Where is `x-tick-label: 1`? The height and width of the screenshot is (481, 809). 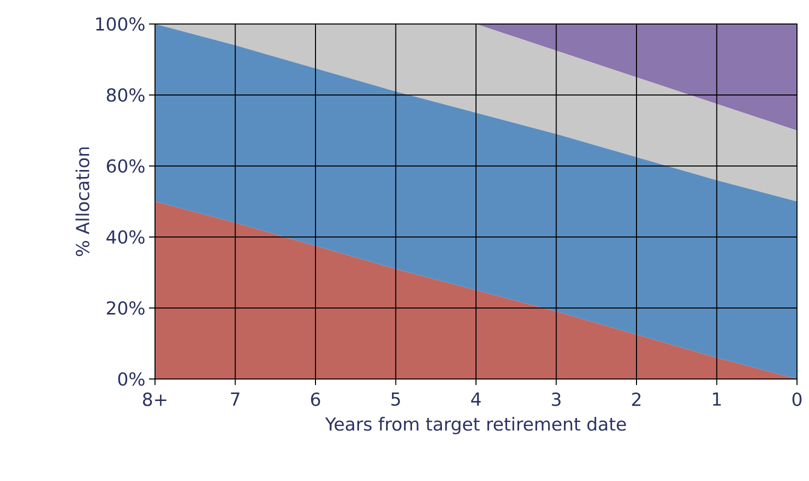 x-tick-label: 1 is located at coordinates (717, 399).